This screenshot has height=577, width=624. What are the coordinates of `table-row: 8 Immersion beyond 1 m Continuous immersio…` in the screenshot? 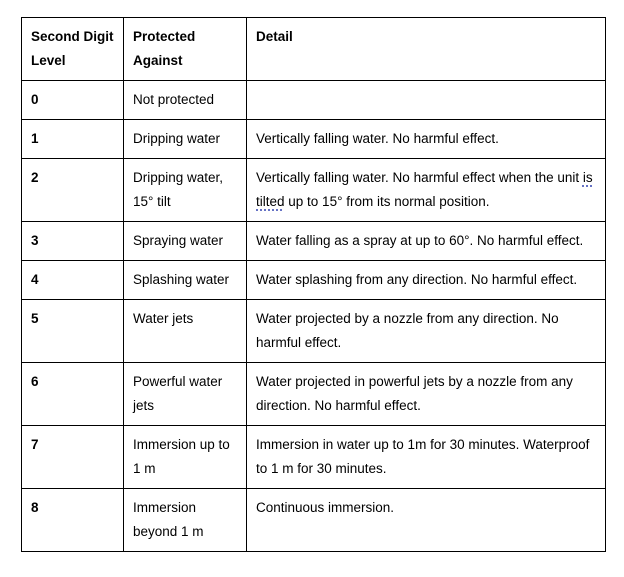 It's located at (313, 520).